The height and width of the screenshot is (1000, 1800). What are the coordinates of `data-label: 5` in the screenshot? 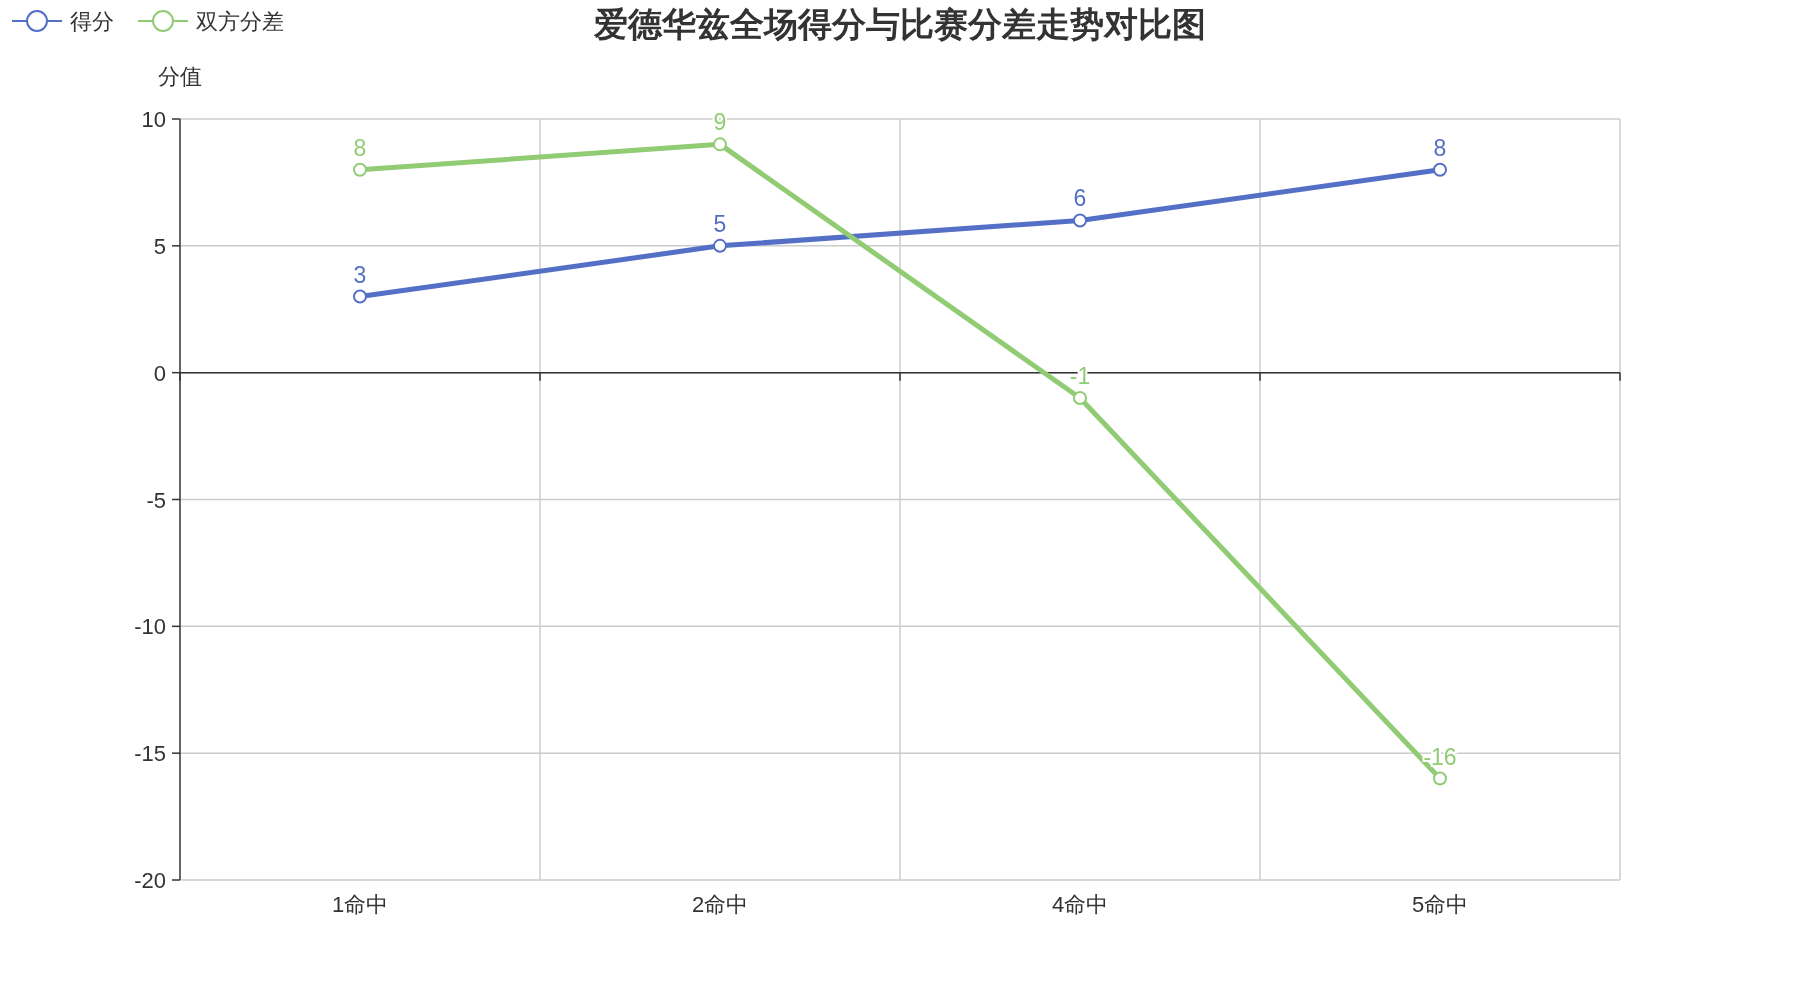 It's located at (720, 223).